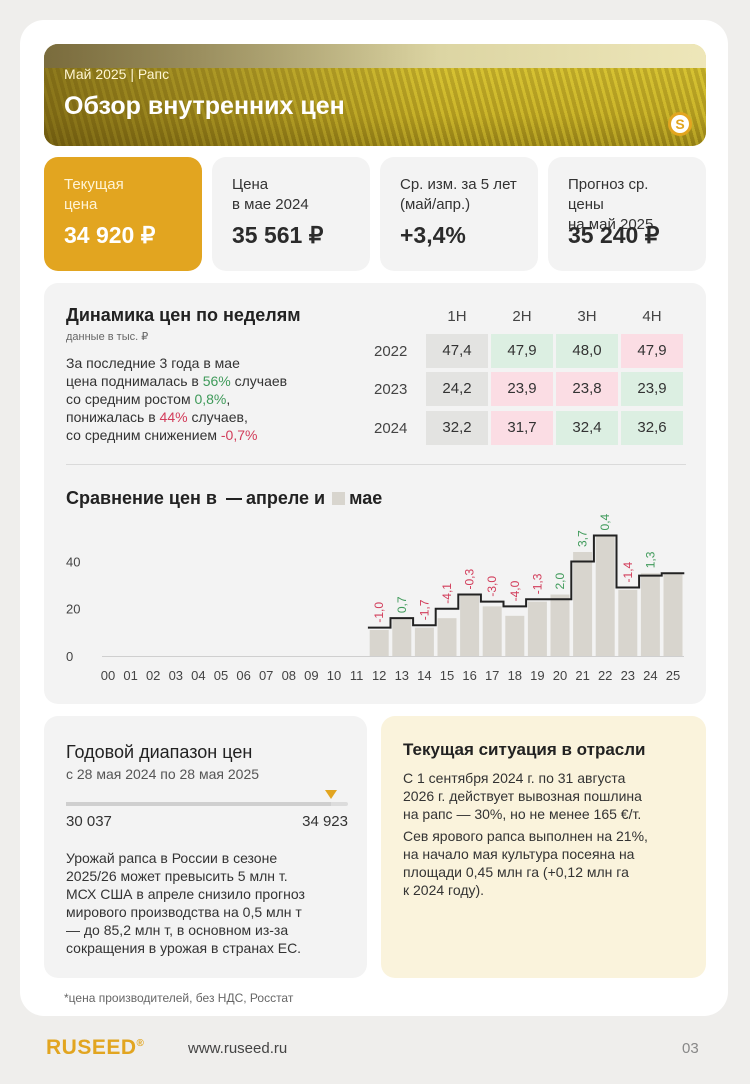 The width and height of the screenshot is (750, 1084). I want to click on stat-label: цена, so click(81, 204).